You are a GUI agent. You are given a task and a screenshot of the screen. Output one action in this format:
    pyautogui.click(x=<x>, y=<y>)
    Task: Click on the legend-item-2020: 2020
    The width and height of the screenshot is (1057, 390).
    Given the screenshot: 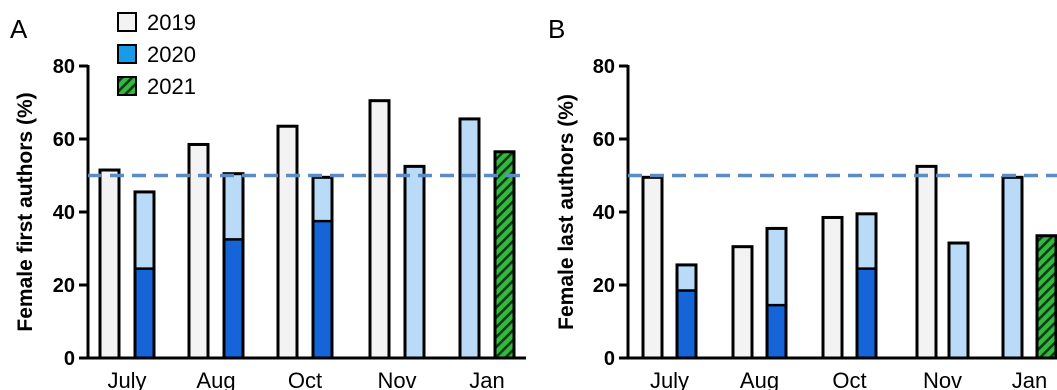 What is the action you would take?
    pyautogui.click(x=156, y=54)
    